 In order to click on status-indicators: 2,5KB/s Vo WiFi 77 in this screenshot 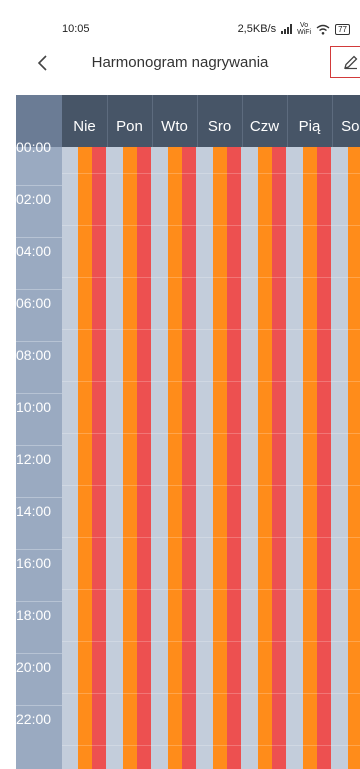, I will do `click(294, 29)`.